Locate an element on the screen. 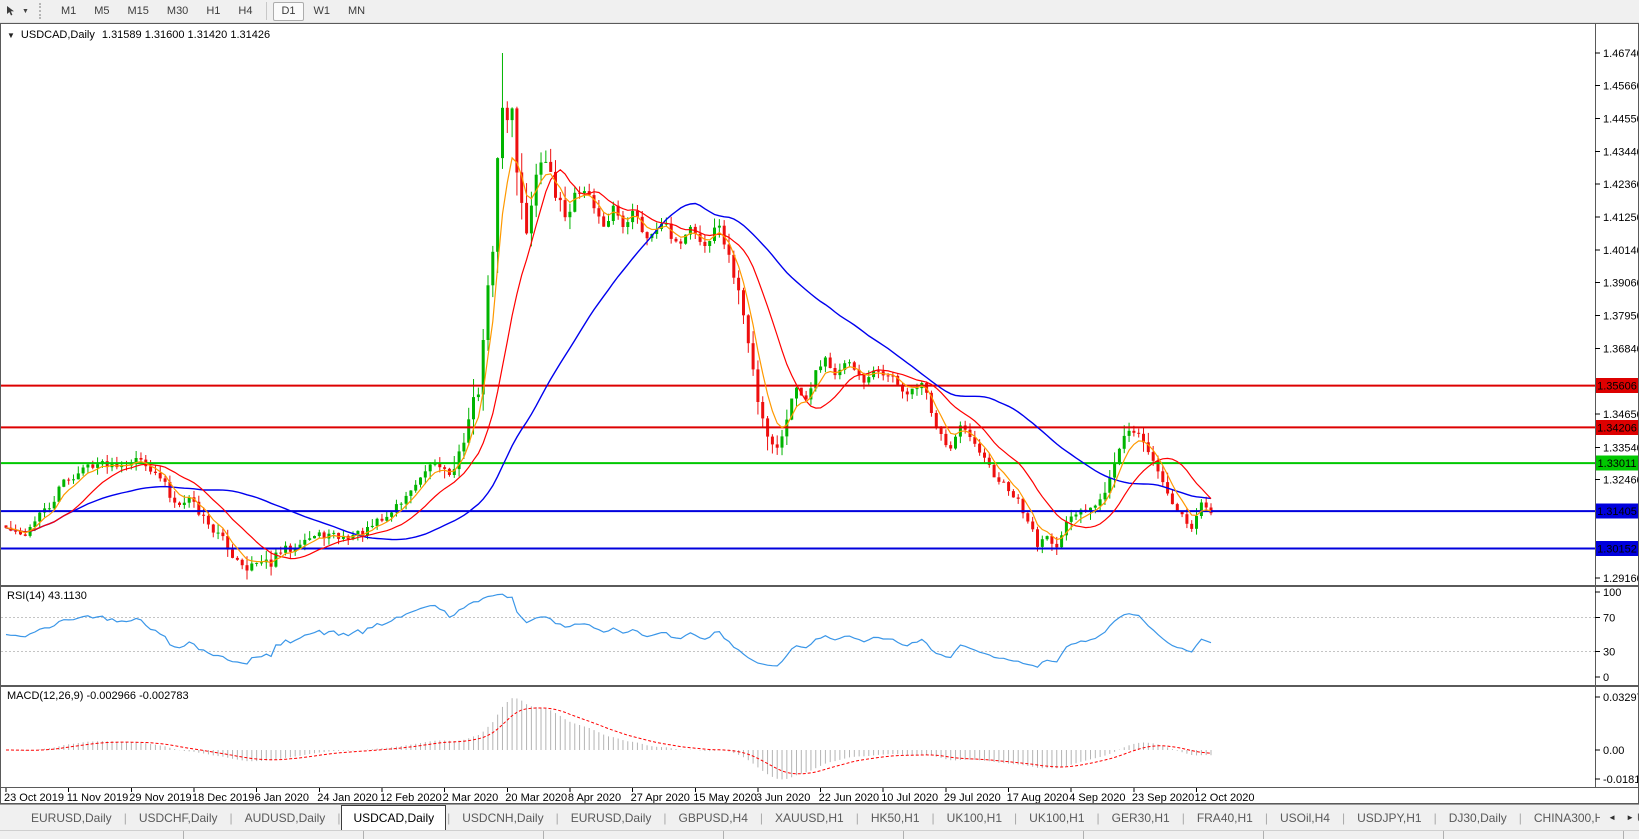 This screenshot has width=1639, height=839. date-axis-label: 27 Apr 2020 is located at coordinates (660, 797).